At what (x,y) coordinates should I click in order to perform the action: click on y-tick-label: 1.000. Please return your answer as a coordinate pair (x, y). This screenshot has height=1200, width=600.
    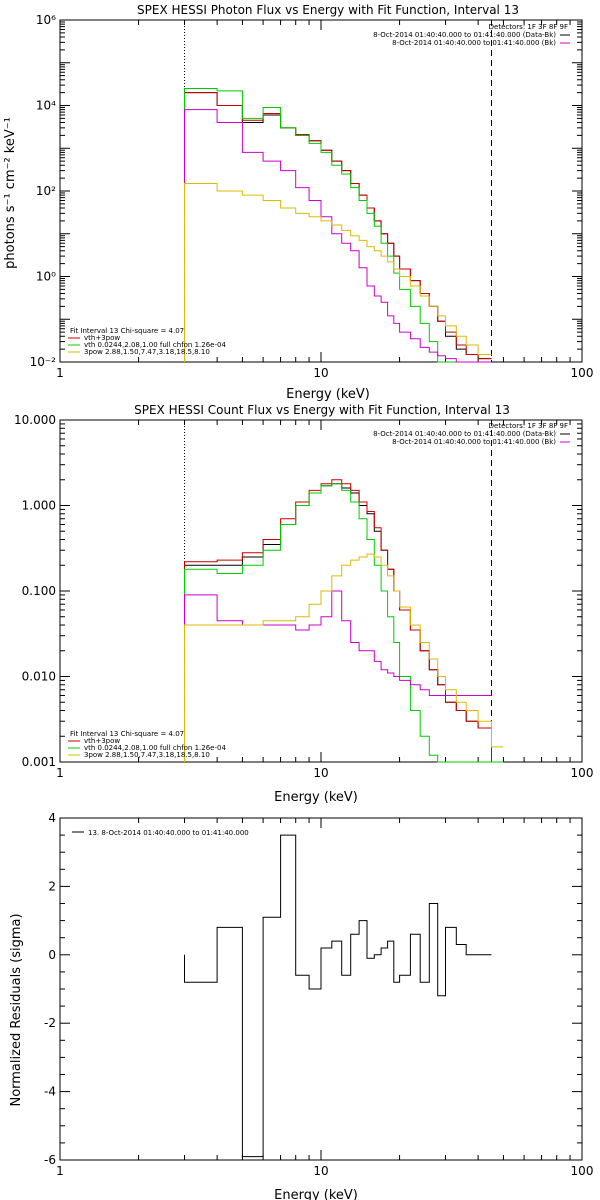
    Looking at the image, I should click on (39, 506).